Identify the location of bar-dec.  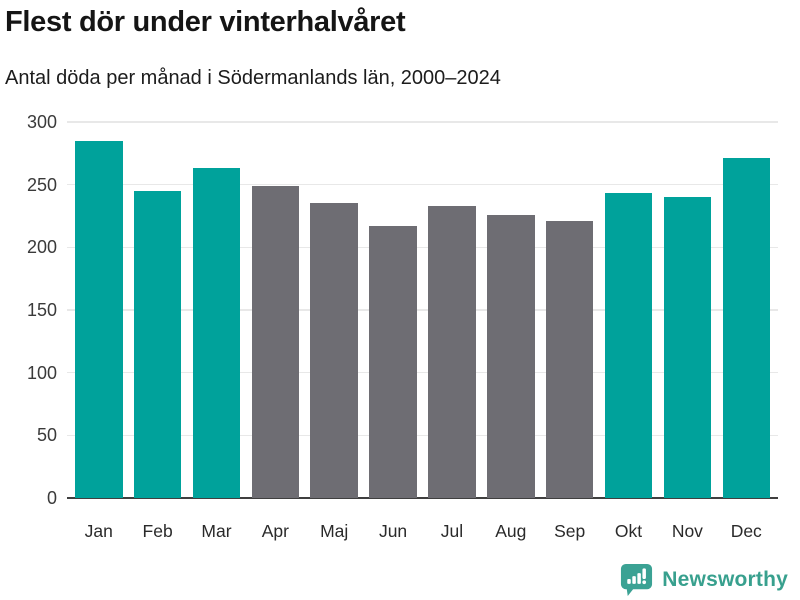
(746, 328).